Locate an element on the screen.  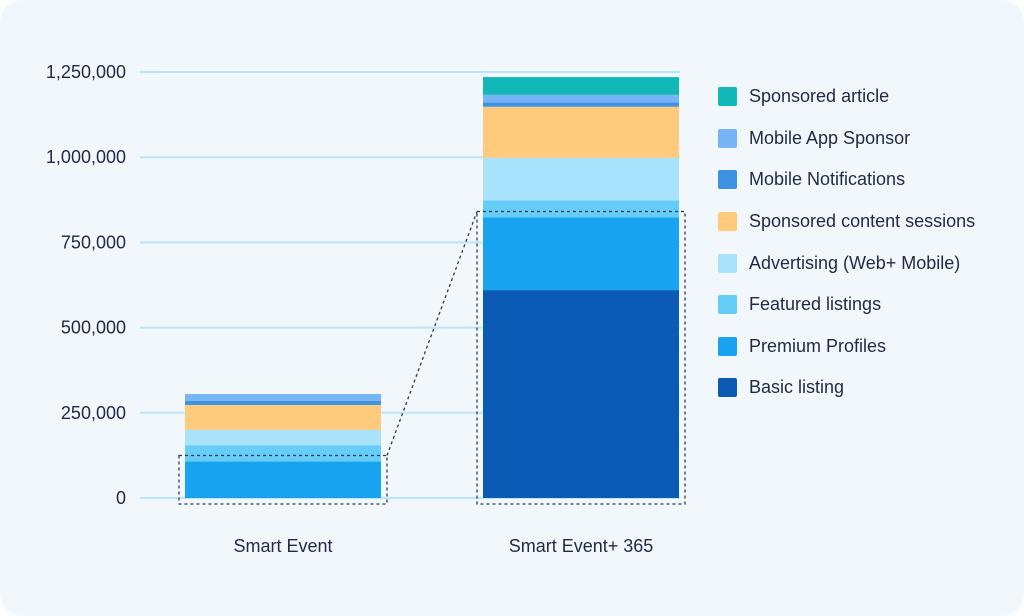
legend-label: Basic listing is located at coordinates (797, 387).